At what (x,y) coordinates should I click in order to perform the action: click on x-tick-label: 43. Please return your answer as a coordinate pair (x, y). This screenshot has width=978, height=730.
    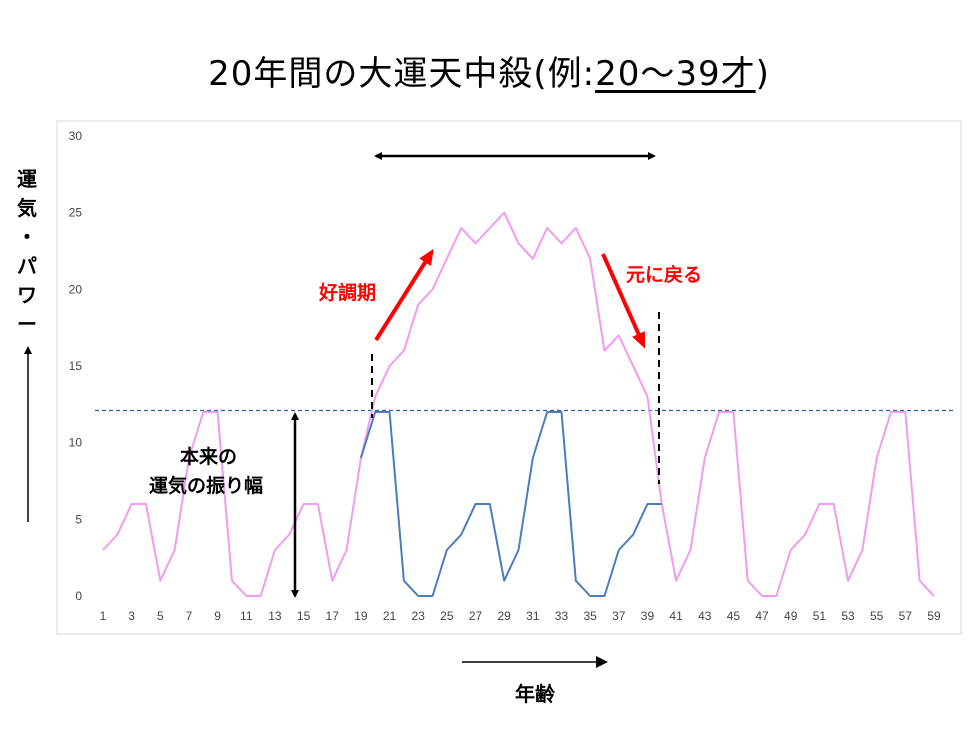
    Looking at the image, I should click on (705, 616).